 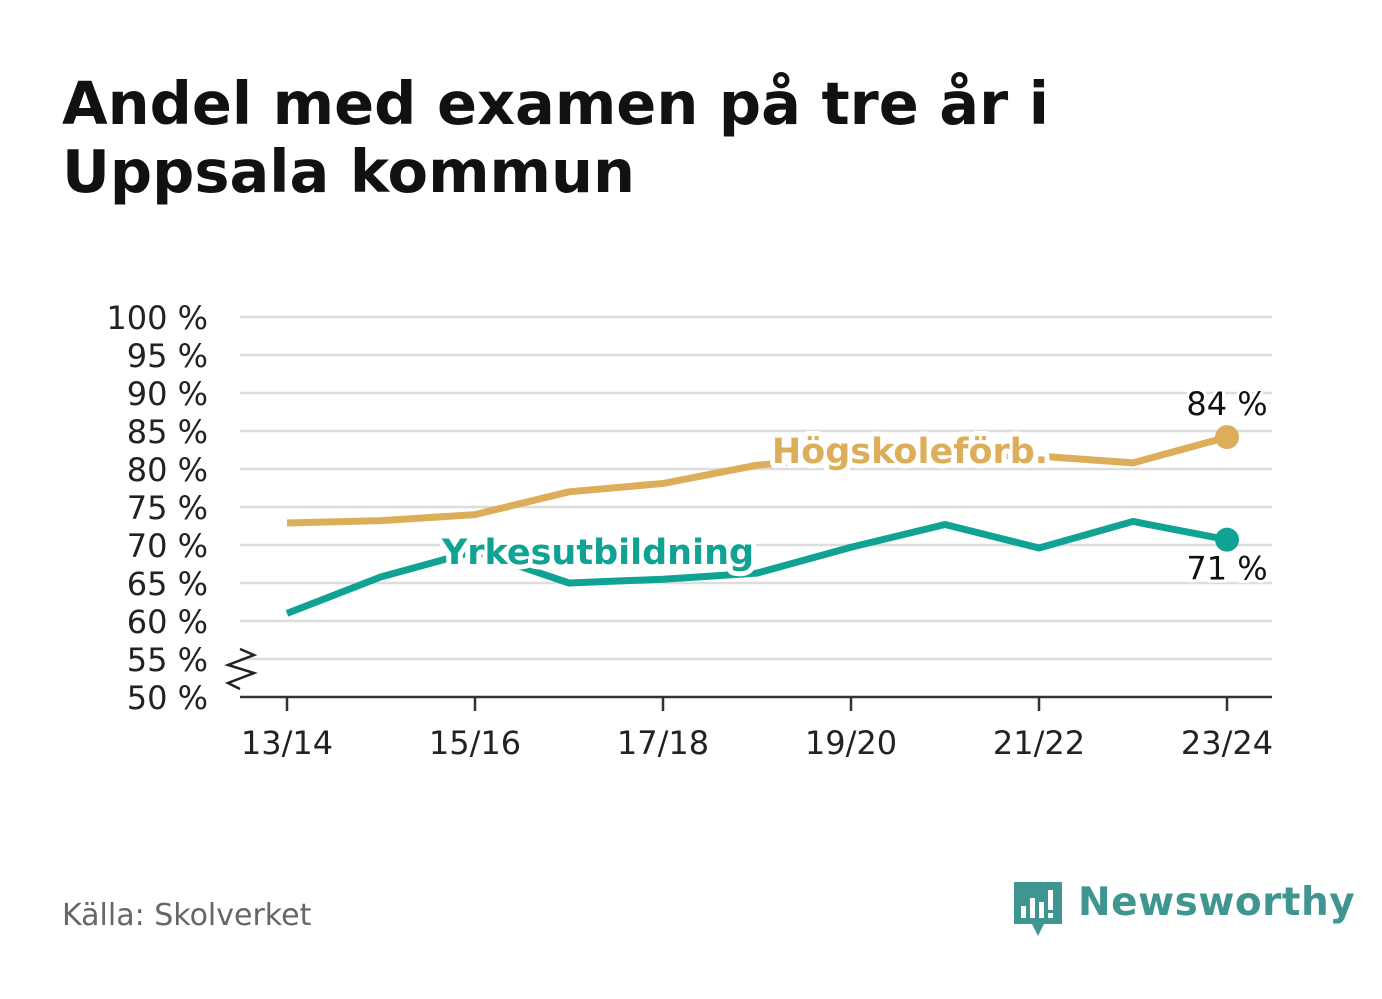 I want to click on x-tick-label: 15/16, so click(x=475, y=743).